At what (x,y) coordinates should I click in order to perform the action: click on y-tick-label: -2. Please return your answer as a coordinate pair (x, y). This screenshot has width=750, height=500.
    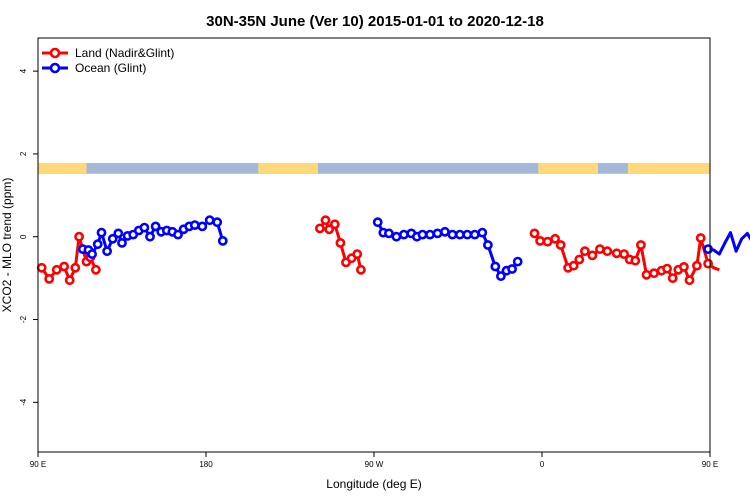
    Looking at the image, I should click on (23, 319).